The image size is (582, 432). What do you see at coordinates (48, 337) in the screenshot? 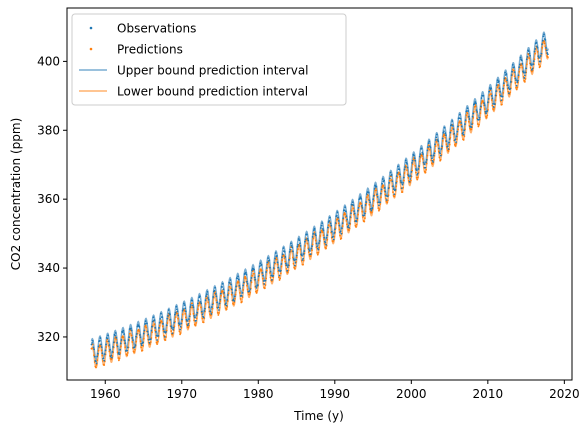
I see `y-tick-label: 320` at bounding box center [48, 337].